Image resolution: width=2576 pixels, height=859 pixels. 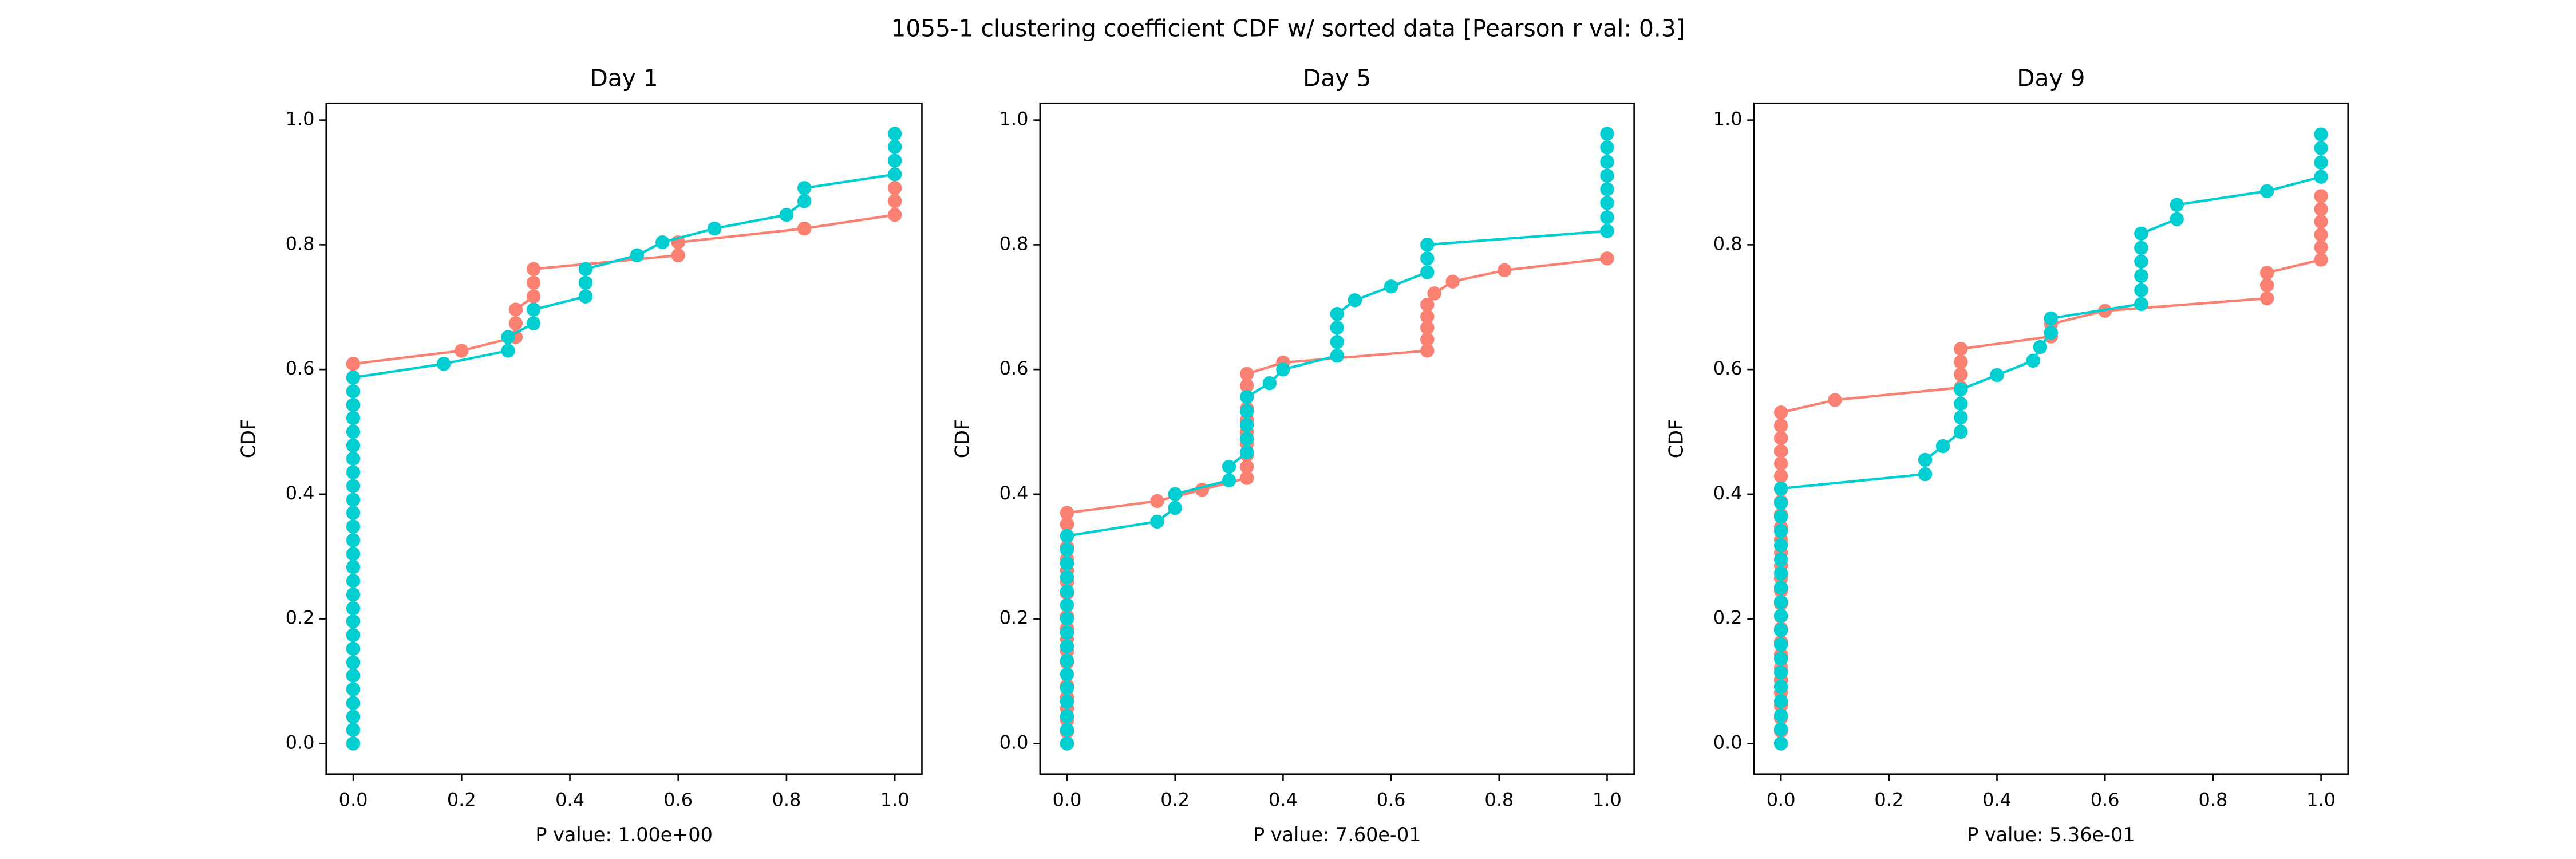 I want to click on y-axis-label: CDF, so click(x=962, y=438).